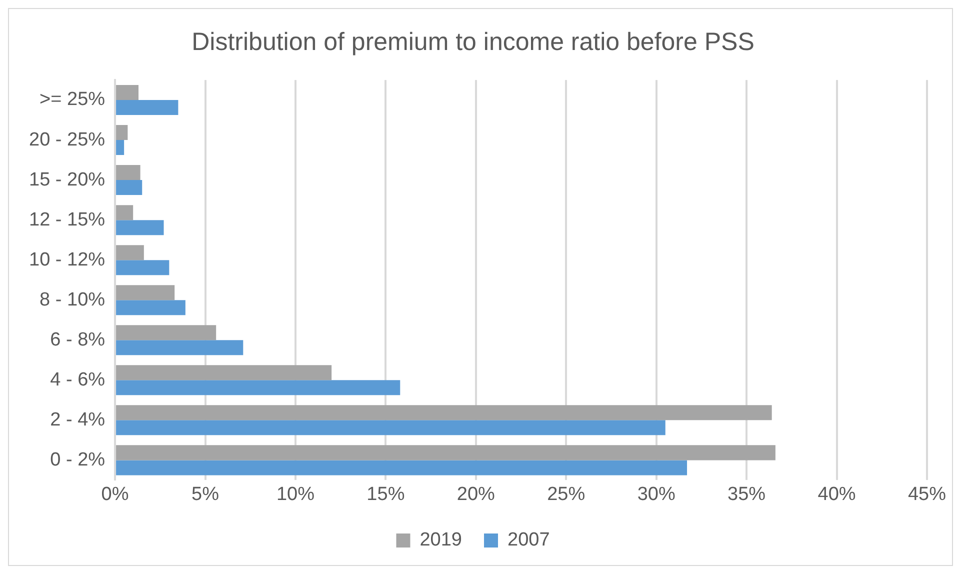 The height and width of the screenshot is (576, 963). I want to click on y-tick-label: 20 - 25%, so click(67, 139).